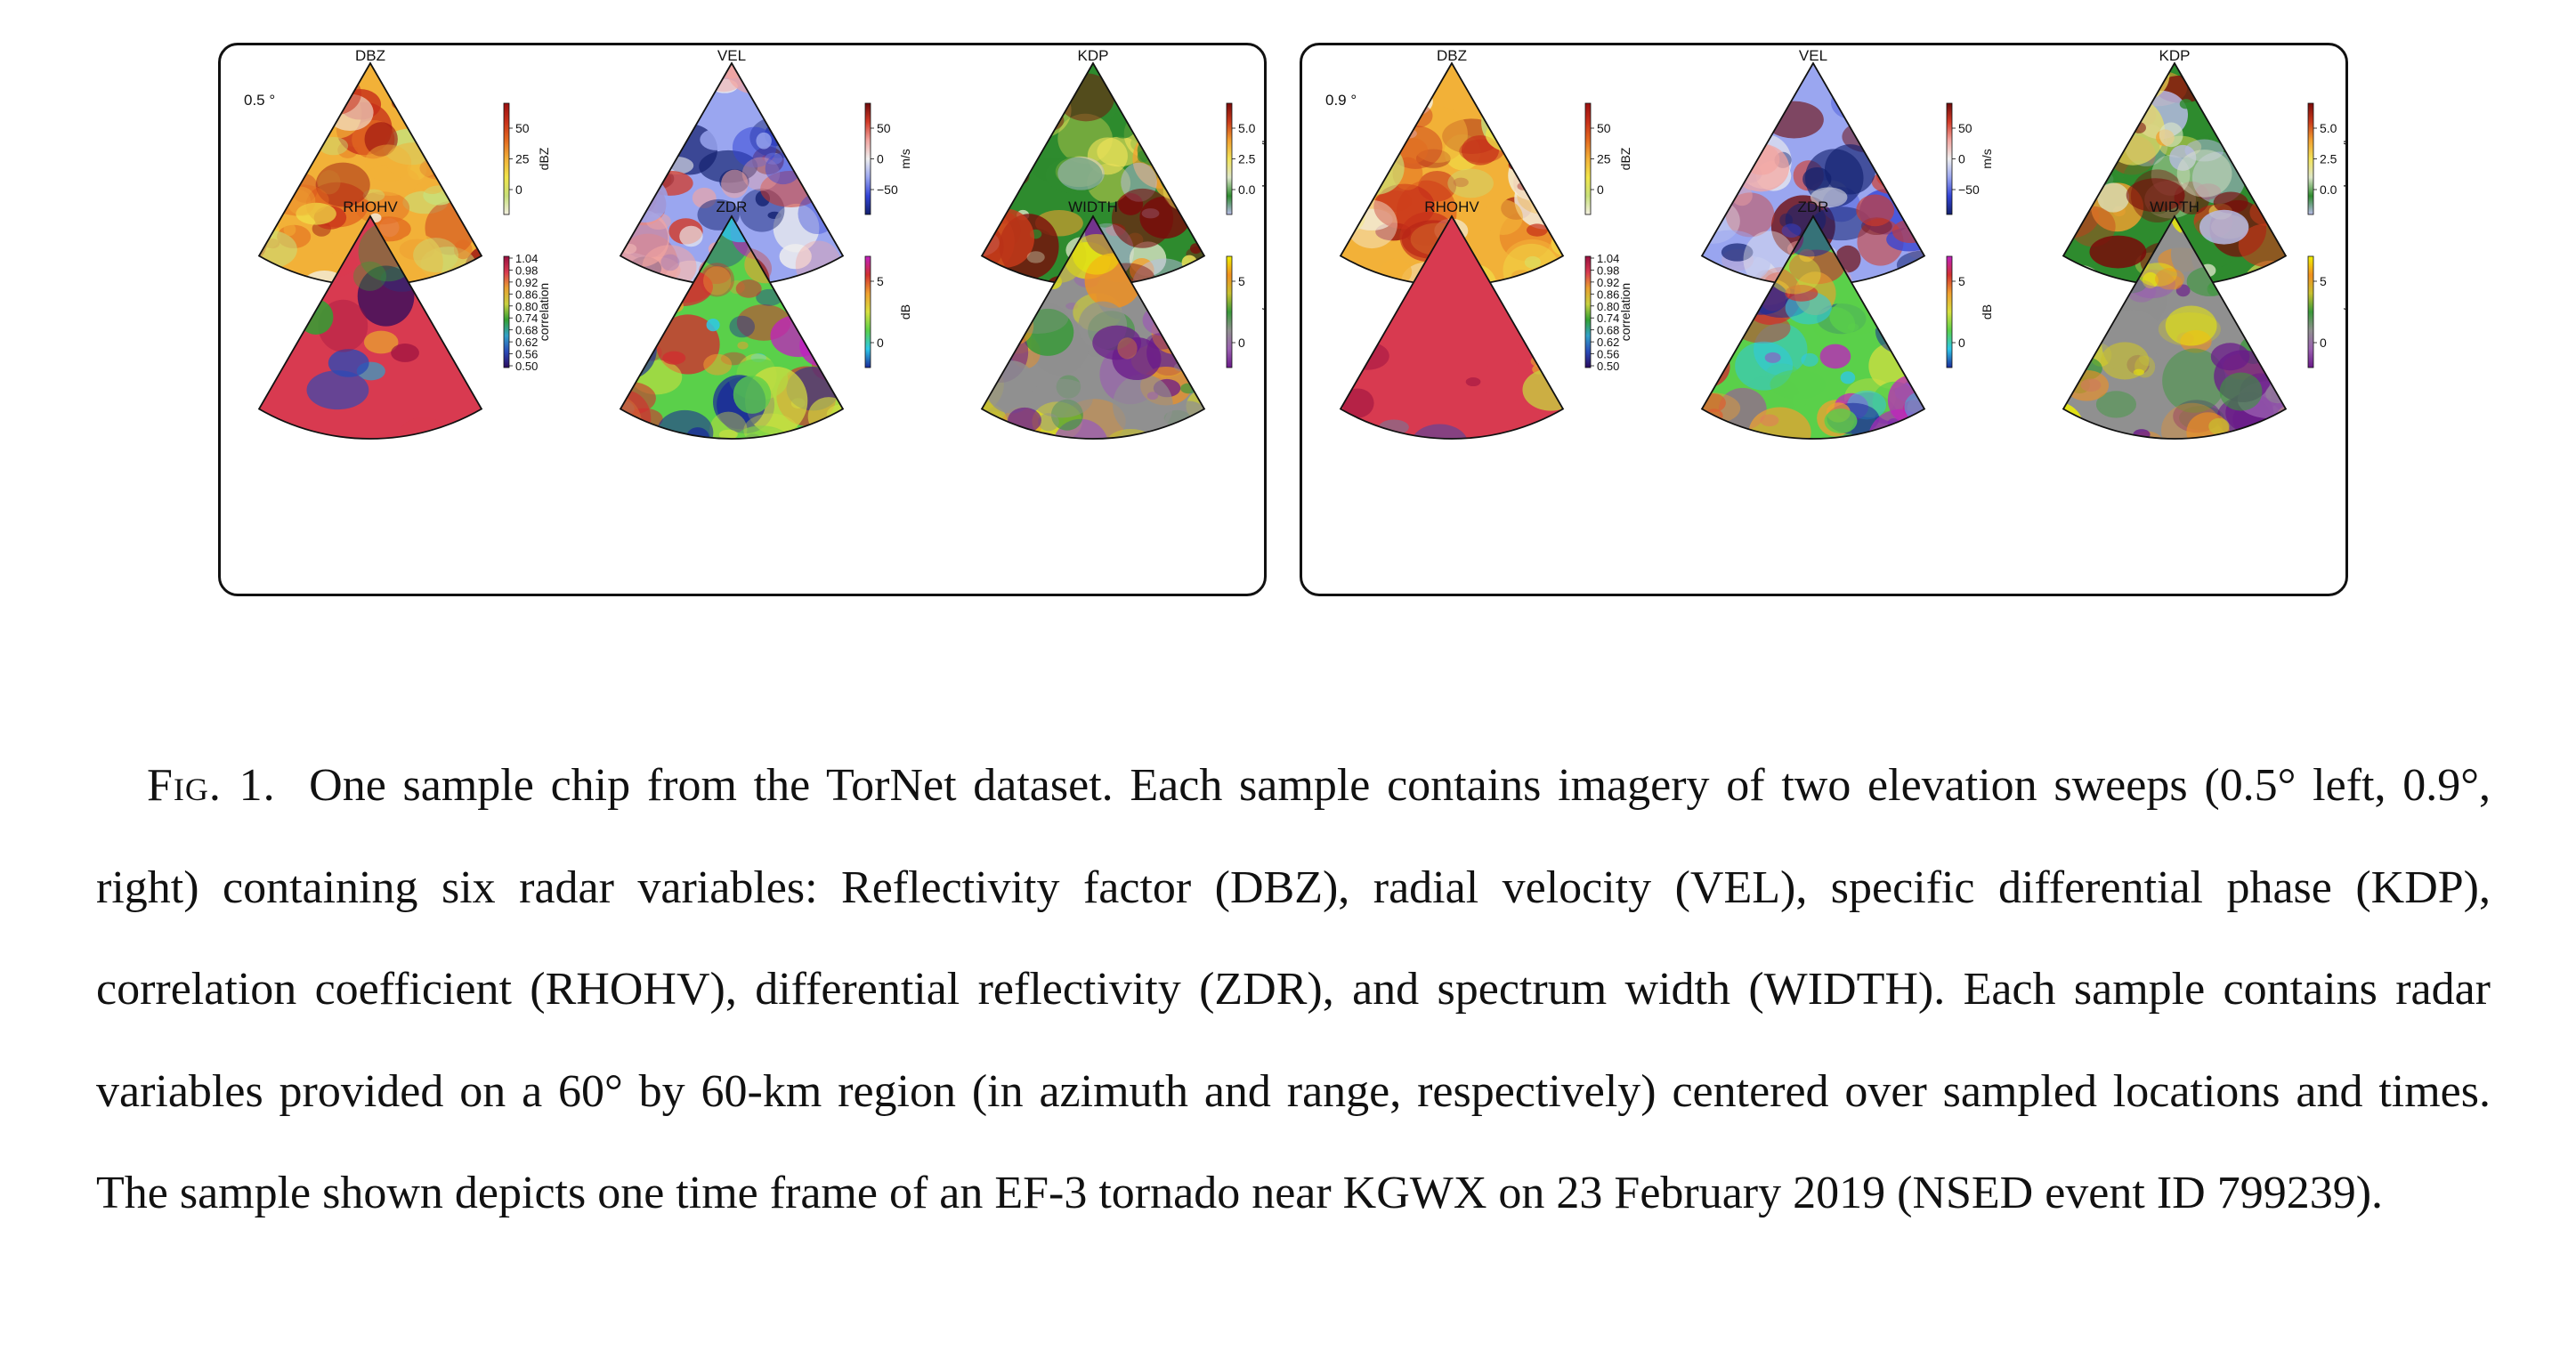 The height and width of the screenshot is (1359, 2576). What do you see at coordinates (260, 100) in the screenshot?
I see `elevation-label: 0.5 °` at bounding box center [260, 100].